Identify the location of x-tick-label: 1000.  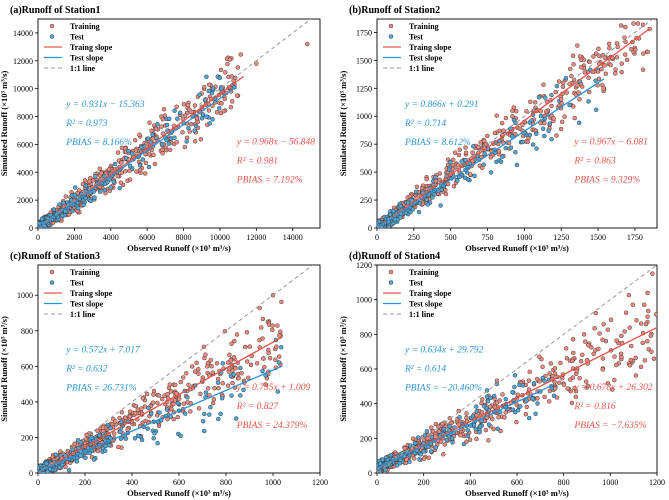
(610, 482).